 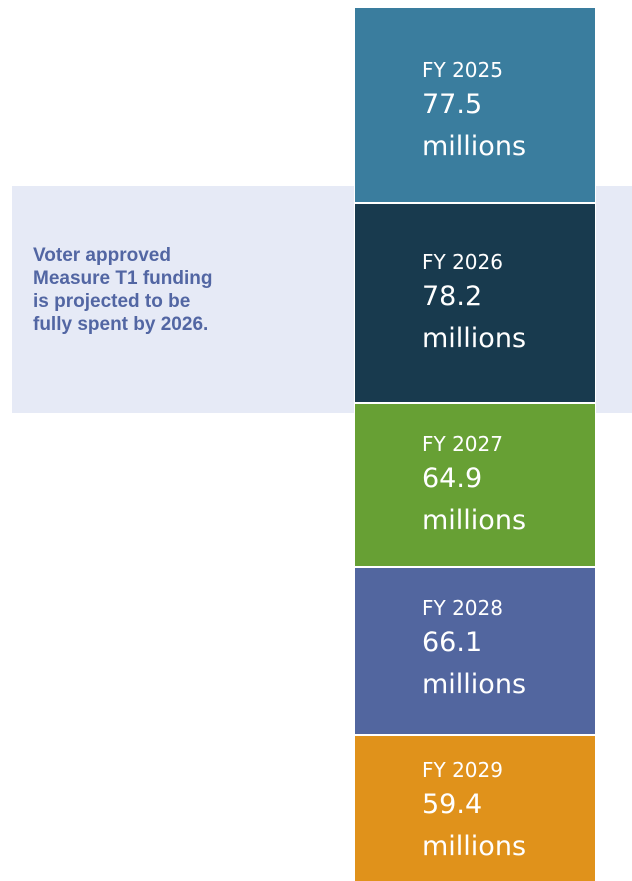 What do you see at coordinates (452, 296) in the screenshot?
I see `fy-amount: 78.2` at bounding box center [452, 296].